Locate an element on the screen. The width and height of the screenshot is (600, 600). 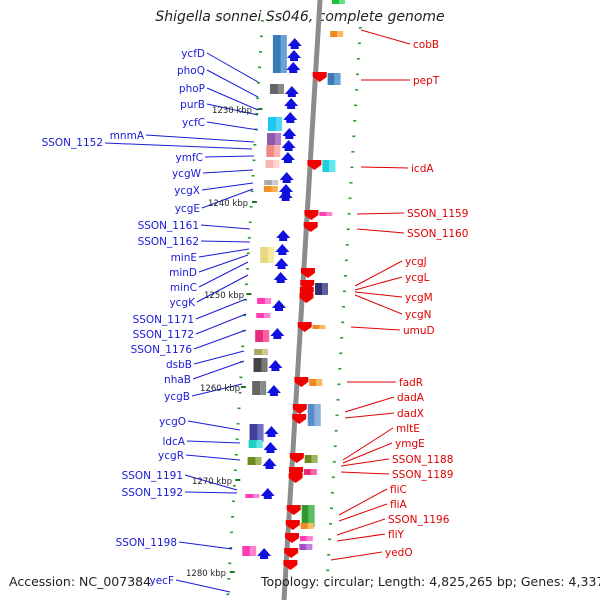
gene-label-minD: minD is located at coordinates (183, 273).